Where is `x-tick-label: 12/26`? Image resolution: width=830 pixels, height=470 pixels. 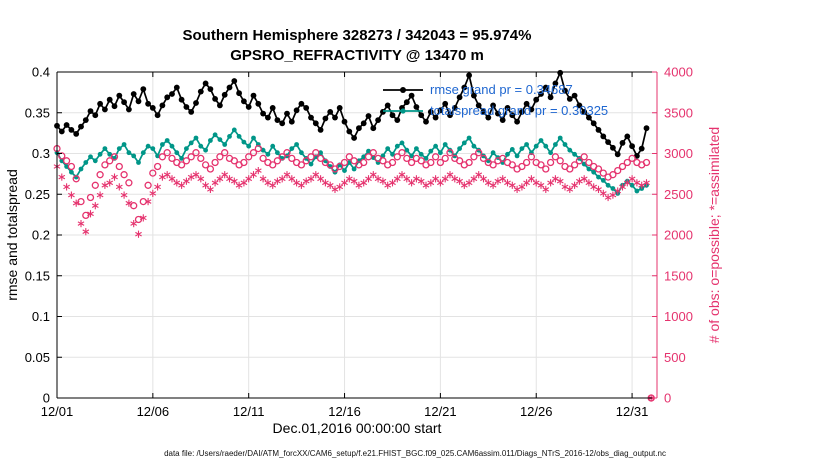 x-tick-label: 12/26 is located at coordinates (536, 411).